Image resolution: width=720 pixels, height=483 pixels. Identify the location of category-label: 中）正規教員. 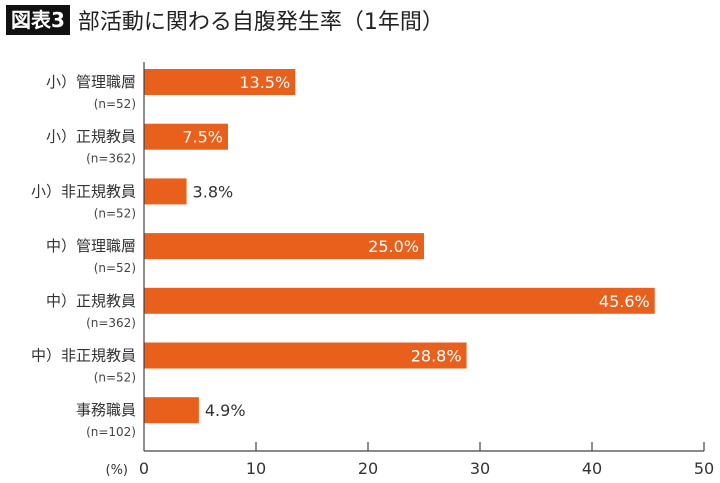
(91, 301).